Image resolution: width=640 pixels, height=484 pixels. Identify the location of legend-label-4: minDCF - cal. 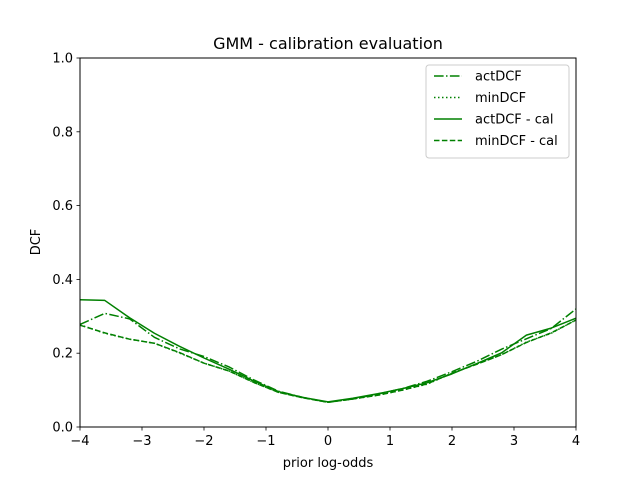
(516, 141).